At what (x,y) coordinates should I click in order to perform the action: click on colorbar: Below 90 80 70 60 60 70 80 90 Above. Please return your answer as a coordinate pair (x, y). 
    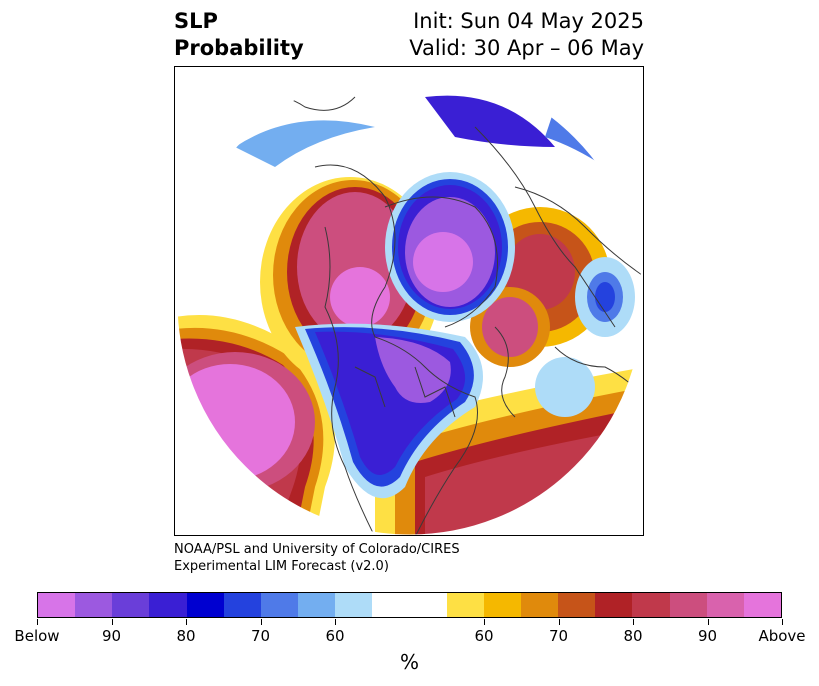
    Looking at the image, I should click on (410, 618).